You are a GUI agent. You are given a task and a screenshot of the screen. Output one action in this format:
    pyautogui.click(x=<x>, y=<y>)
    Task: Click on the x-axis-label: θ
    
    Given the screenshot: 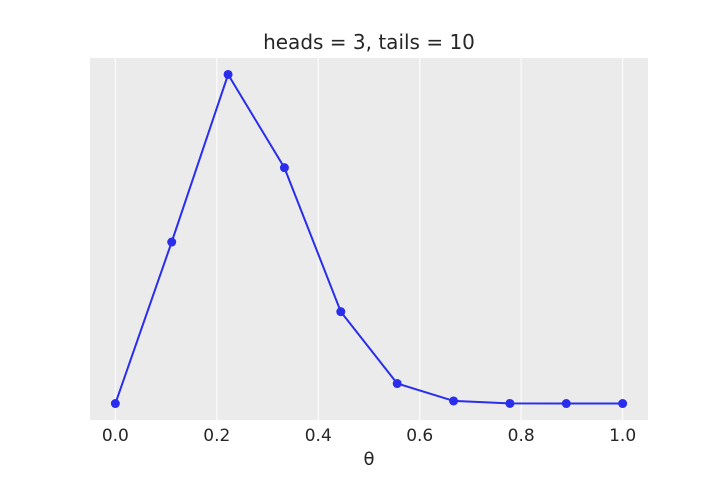 What is the action you would take?
    pyautogui.click(x=368, y=459)
    